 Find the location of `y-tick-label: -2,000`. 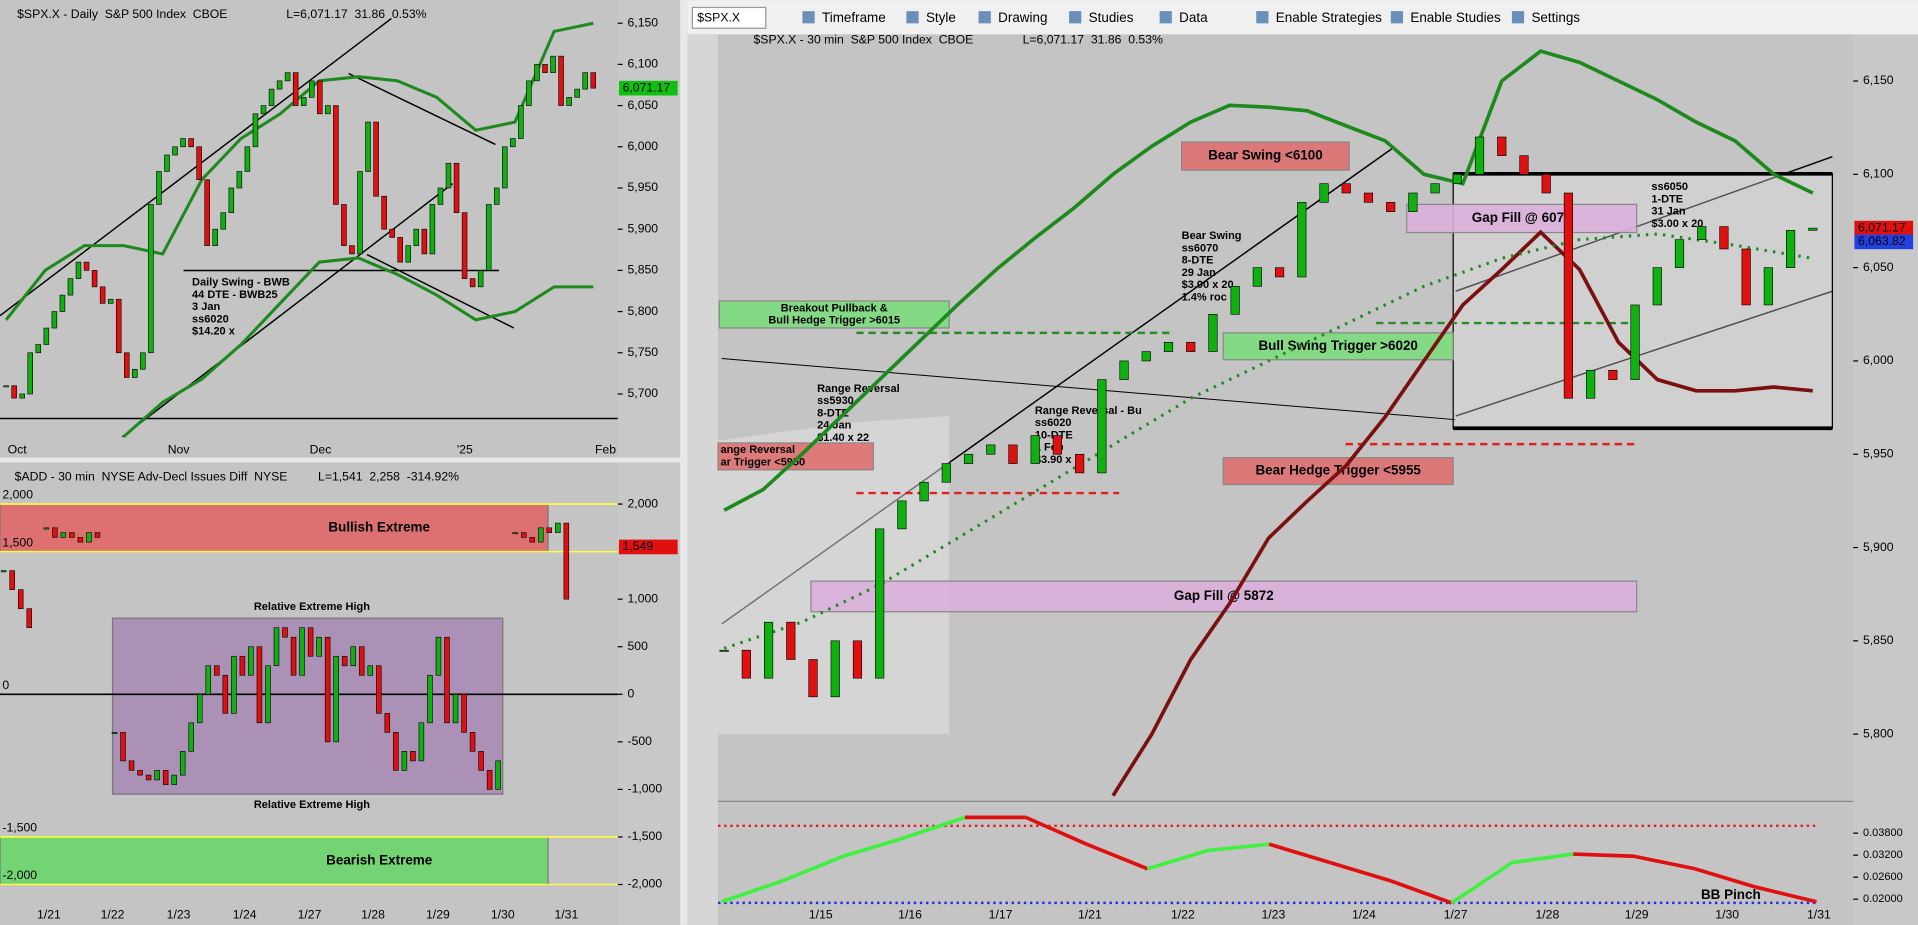

y-tick-label: -2,000 is located at coordinates (645, 884).